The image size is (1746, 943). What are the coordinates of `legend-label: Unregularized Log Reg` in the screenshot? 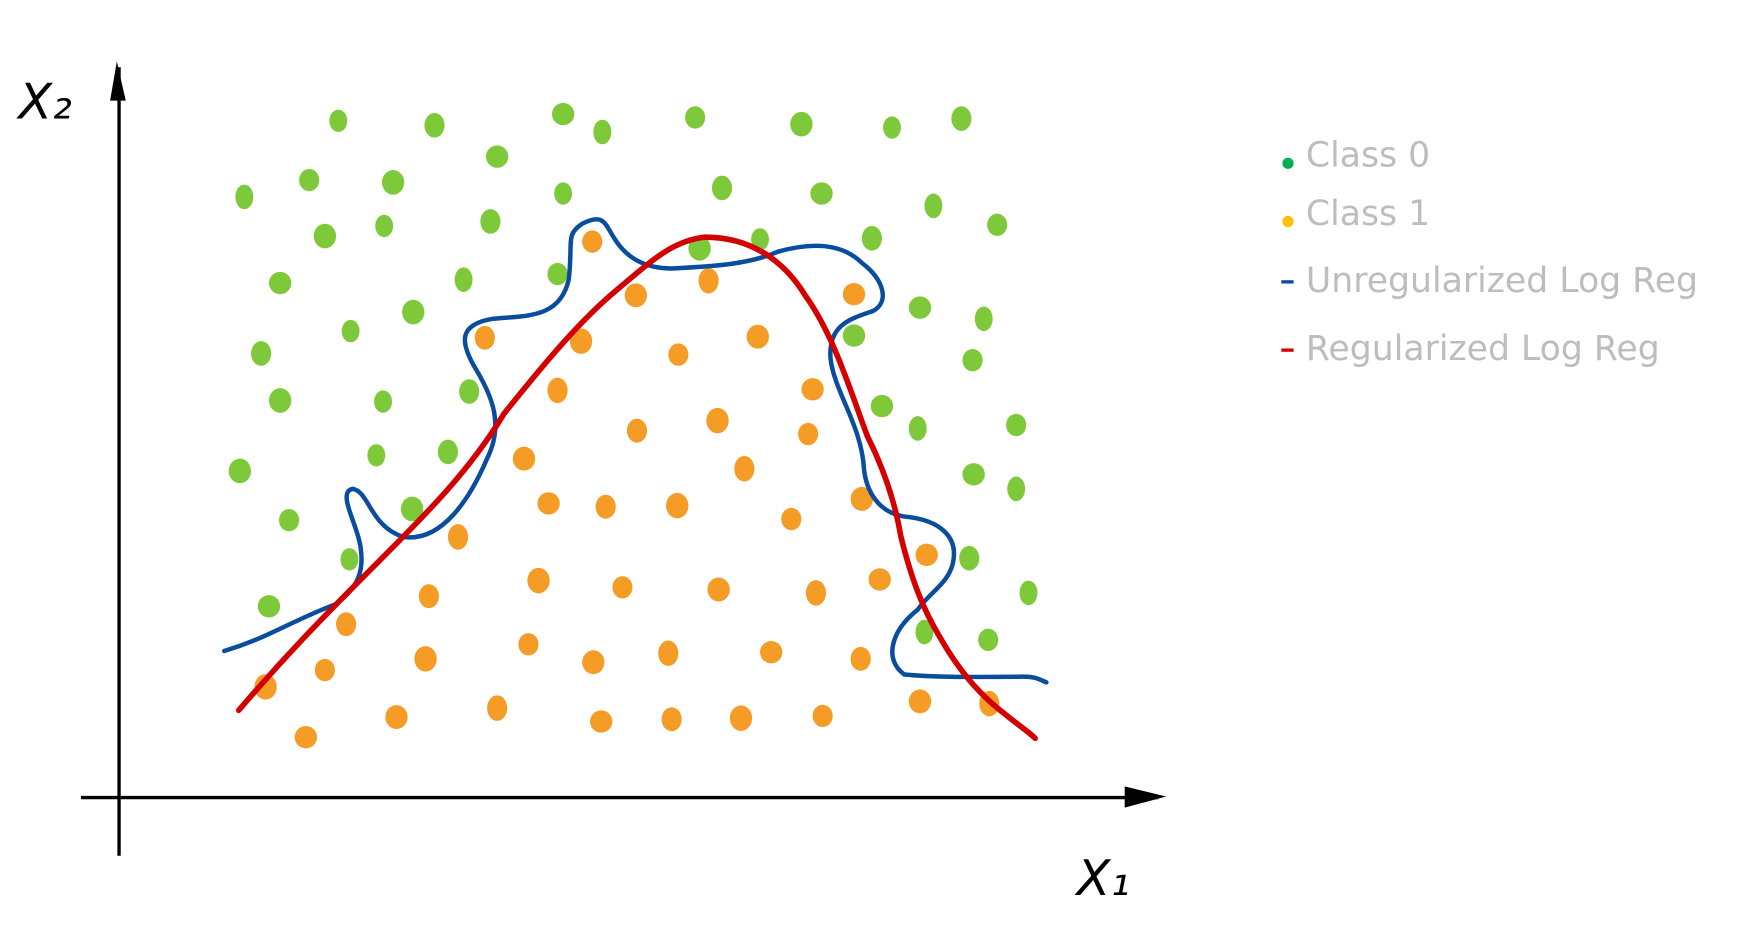 It's located at (1502, 281).